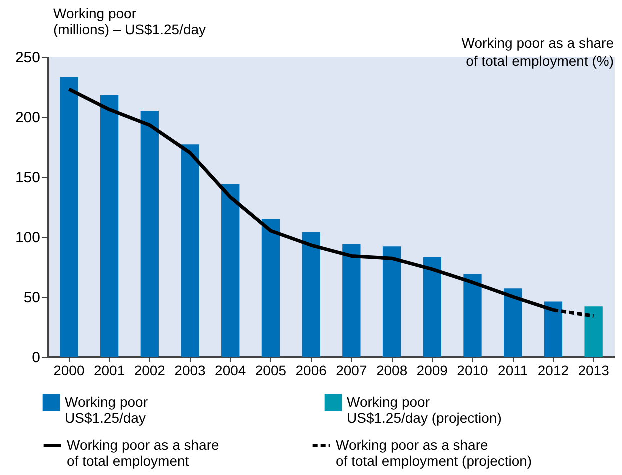  What do you see at coordinates (424, 410) in the screenshot?
I see `legend-label: Working poor US$1.25/day (projection)` at bounding box center [424, 410].